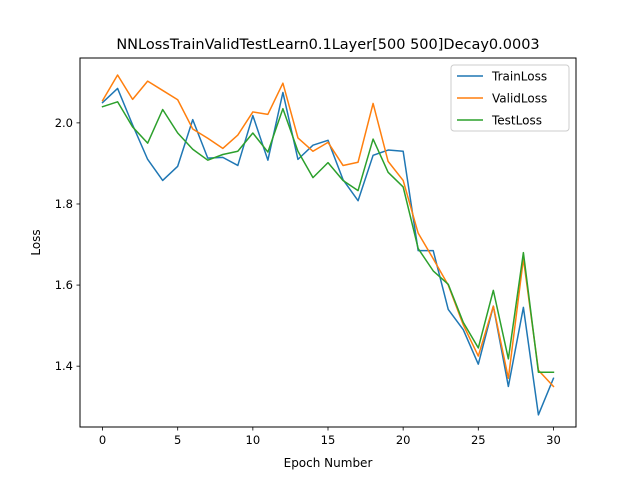 This screenshot has height=480, width=640. I want to click on legend-label-validloss: ValidLoss, so click(519, 99).